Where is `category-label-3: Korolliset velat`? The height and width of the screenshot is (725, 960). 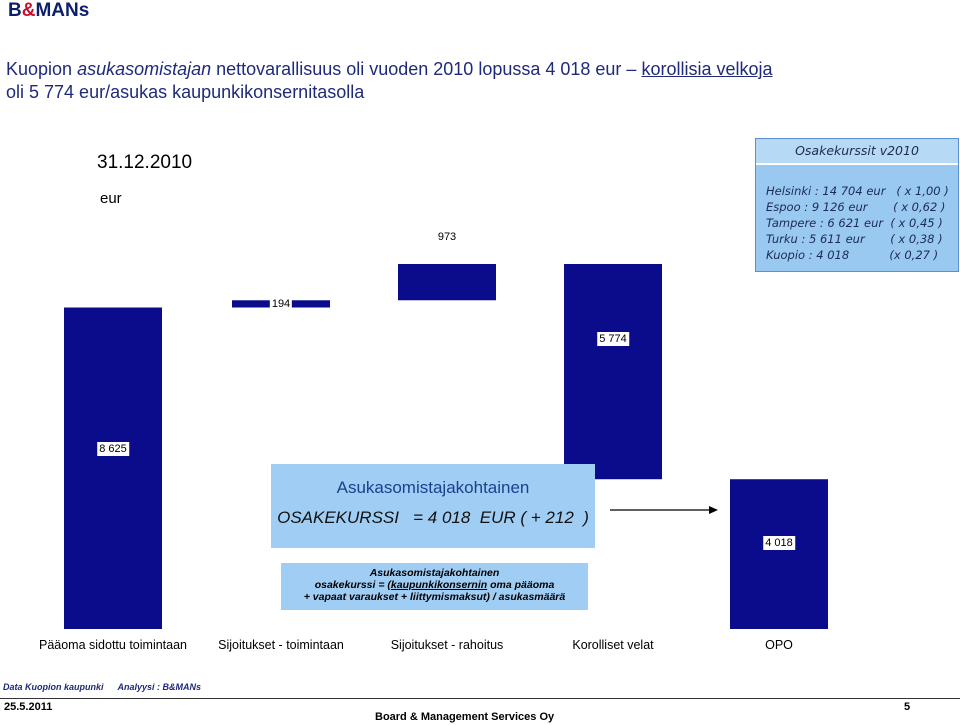
category-label-3: Korolliset velat is located at coordinates (613, 645).